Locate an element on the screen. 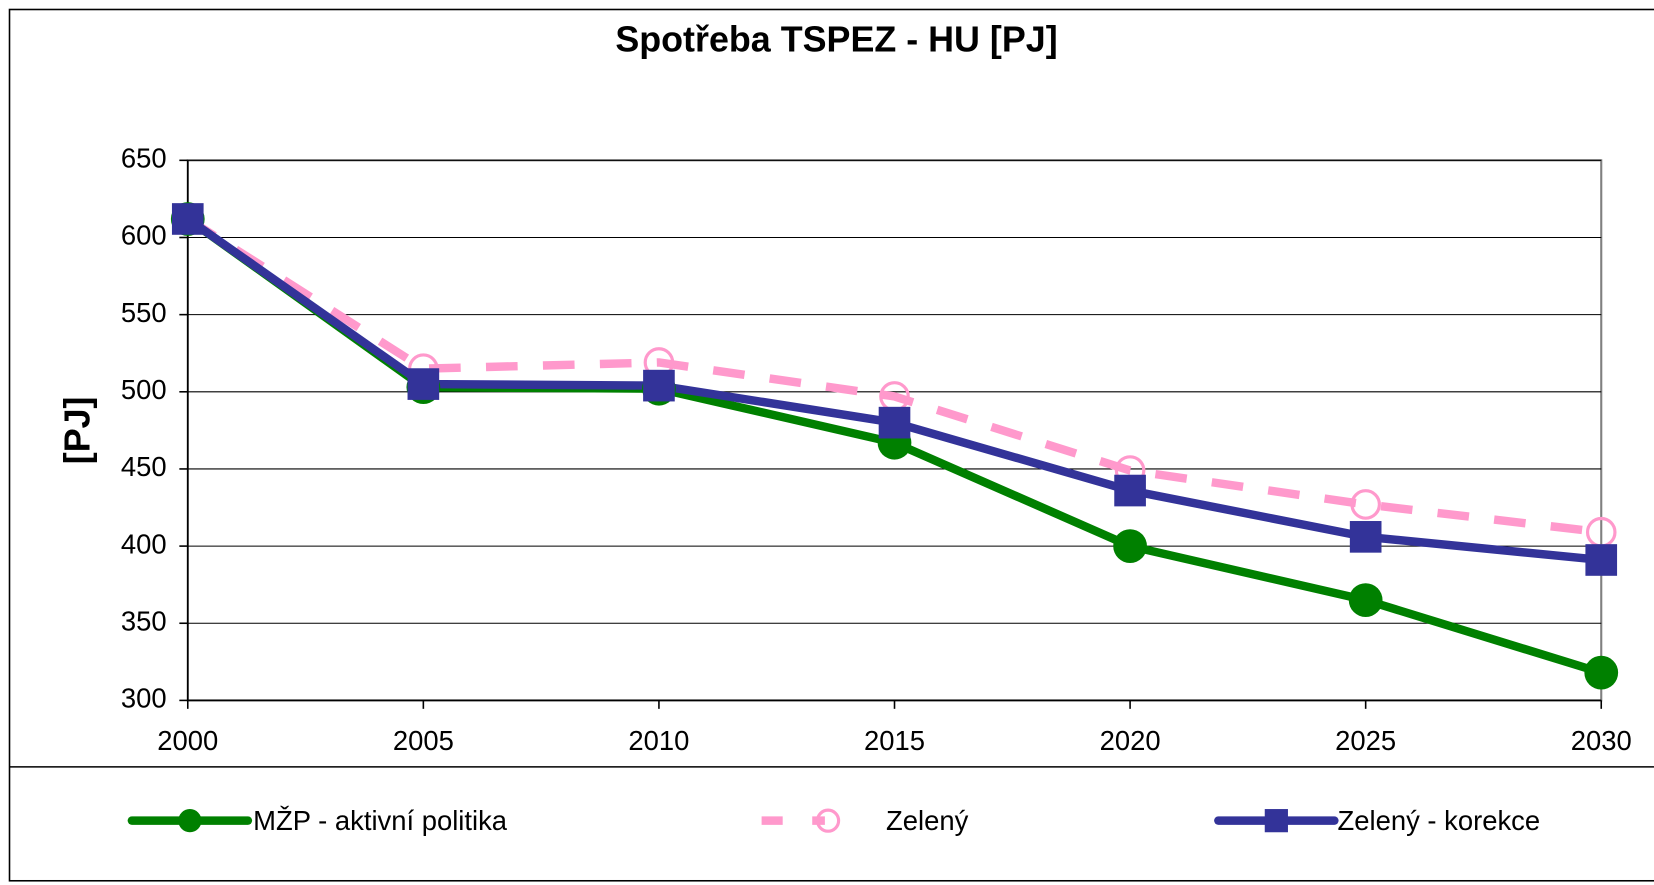  legend-label: Zelený - korekce is located at coordinates (1439, 820).